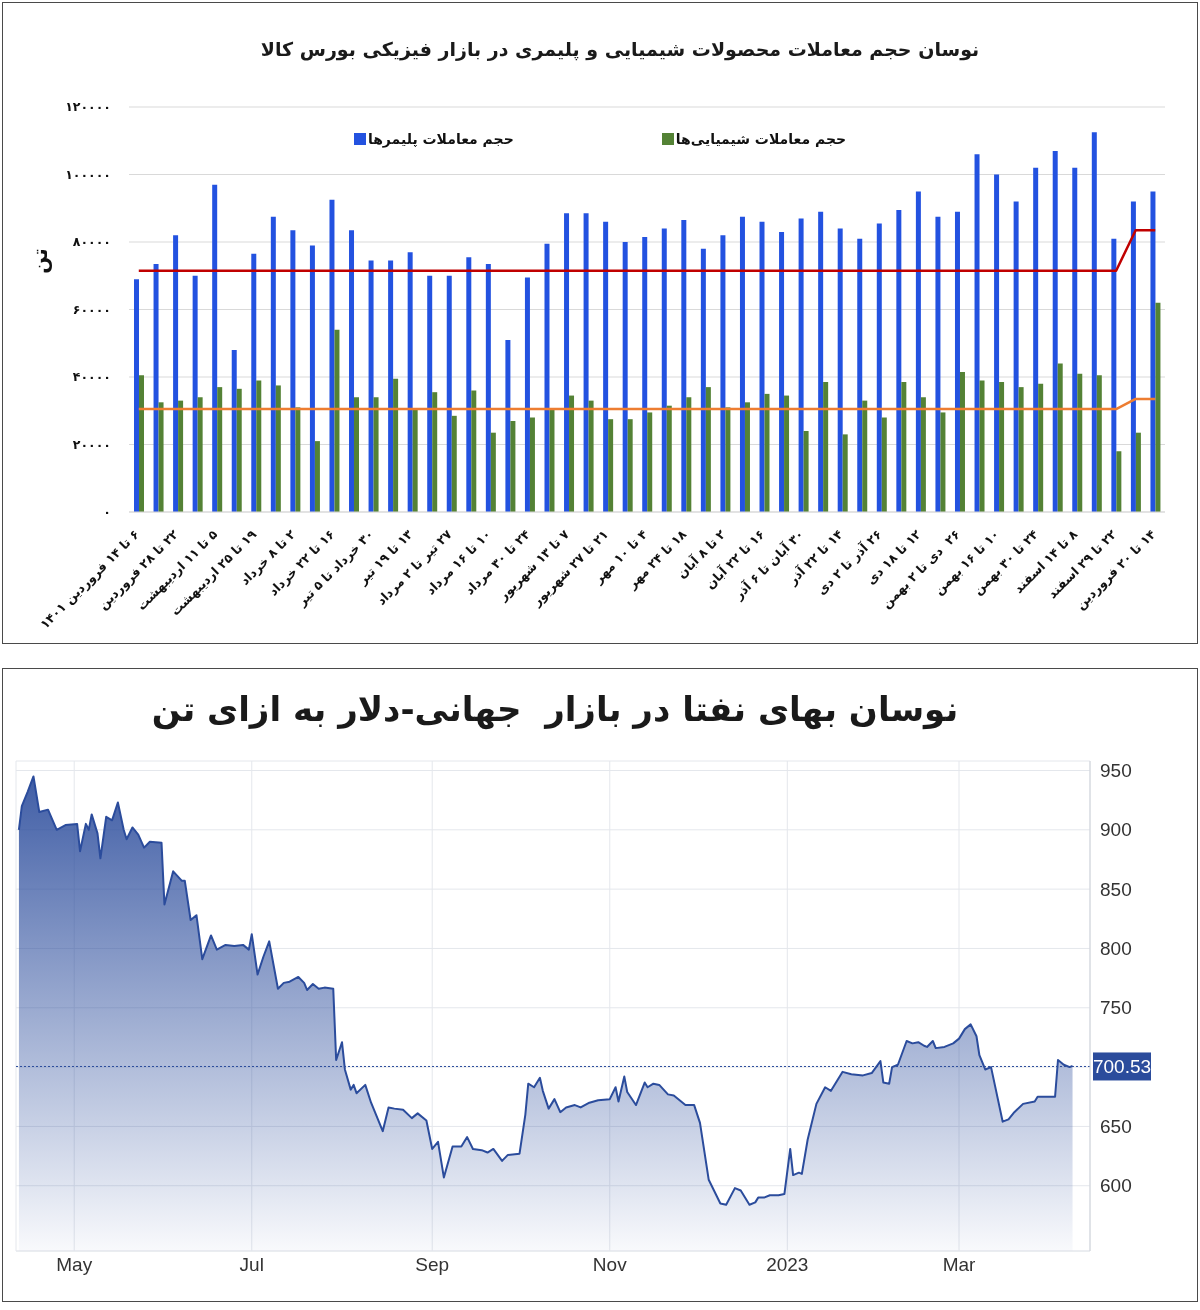 The width and height of the screenshot is (1200, 1310). Describe the element at coordinates (88, 107) in the screenshot. I see `y-tick-label: ۱۲۰۰۰۰` at that location.